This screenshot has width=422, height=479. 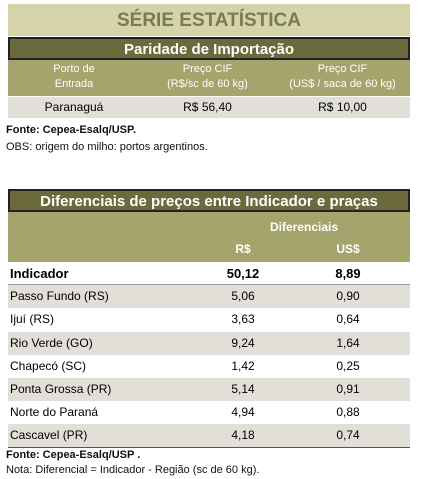 What do you see at coordinates (209, 447) in the screenshot?
I see `table-border` at bounding box center [209, 447].